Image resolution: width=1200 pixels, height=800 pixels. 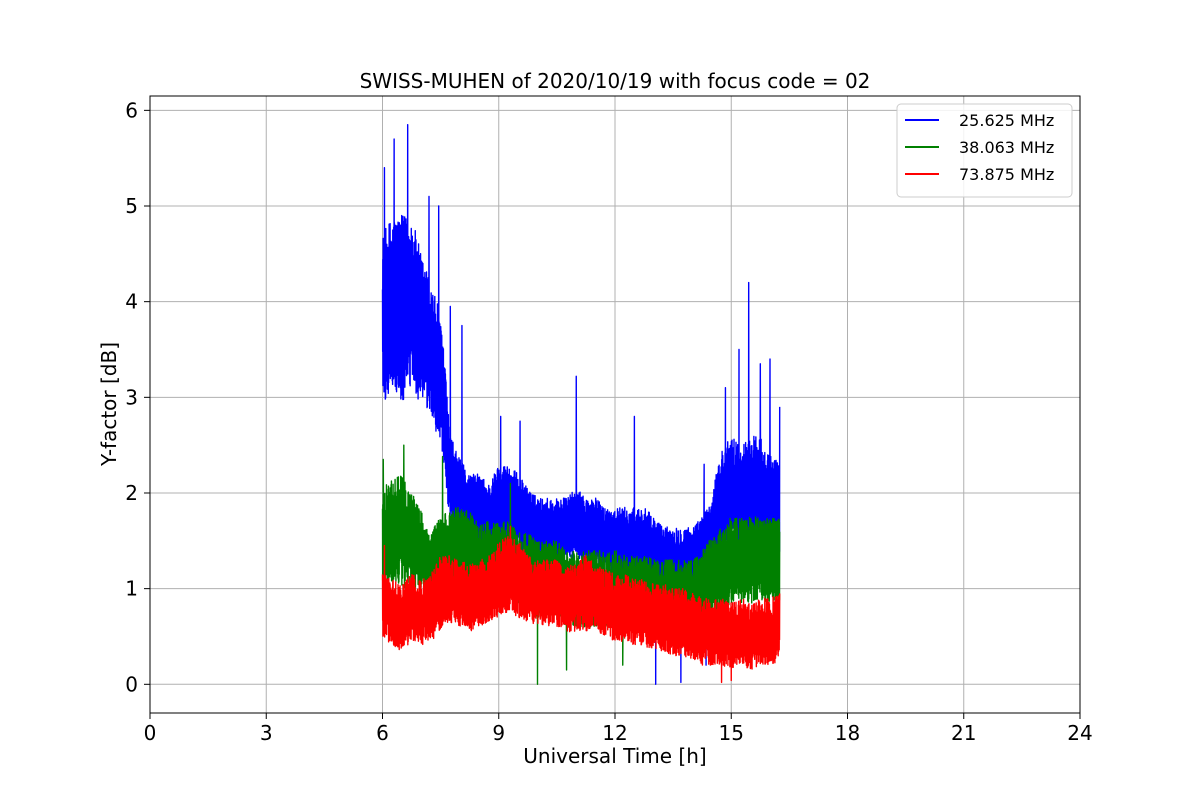 I want to click on x-tick-label: 0, so click(x=150, y=733).